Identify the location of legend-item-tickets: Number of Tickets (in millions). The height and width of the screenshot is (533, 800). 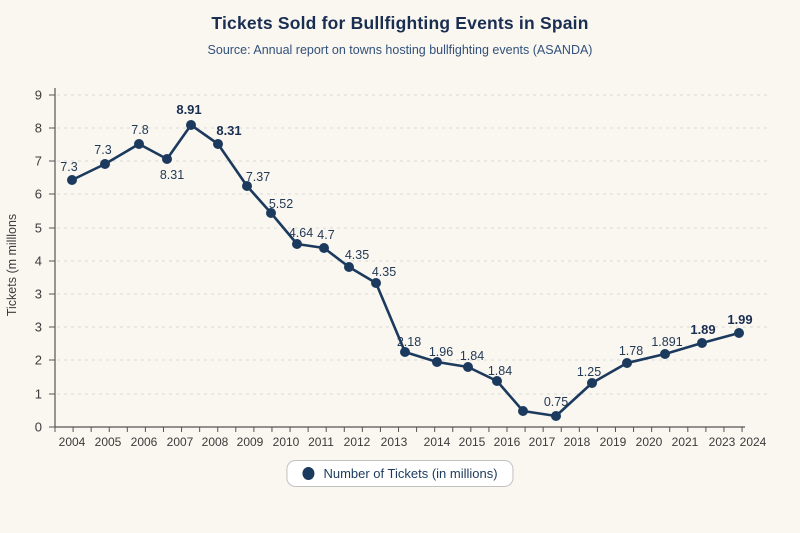
(400, 473).